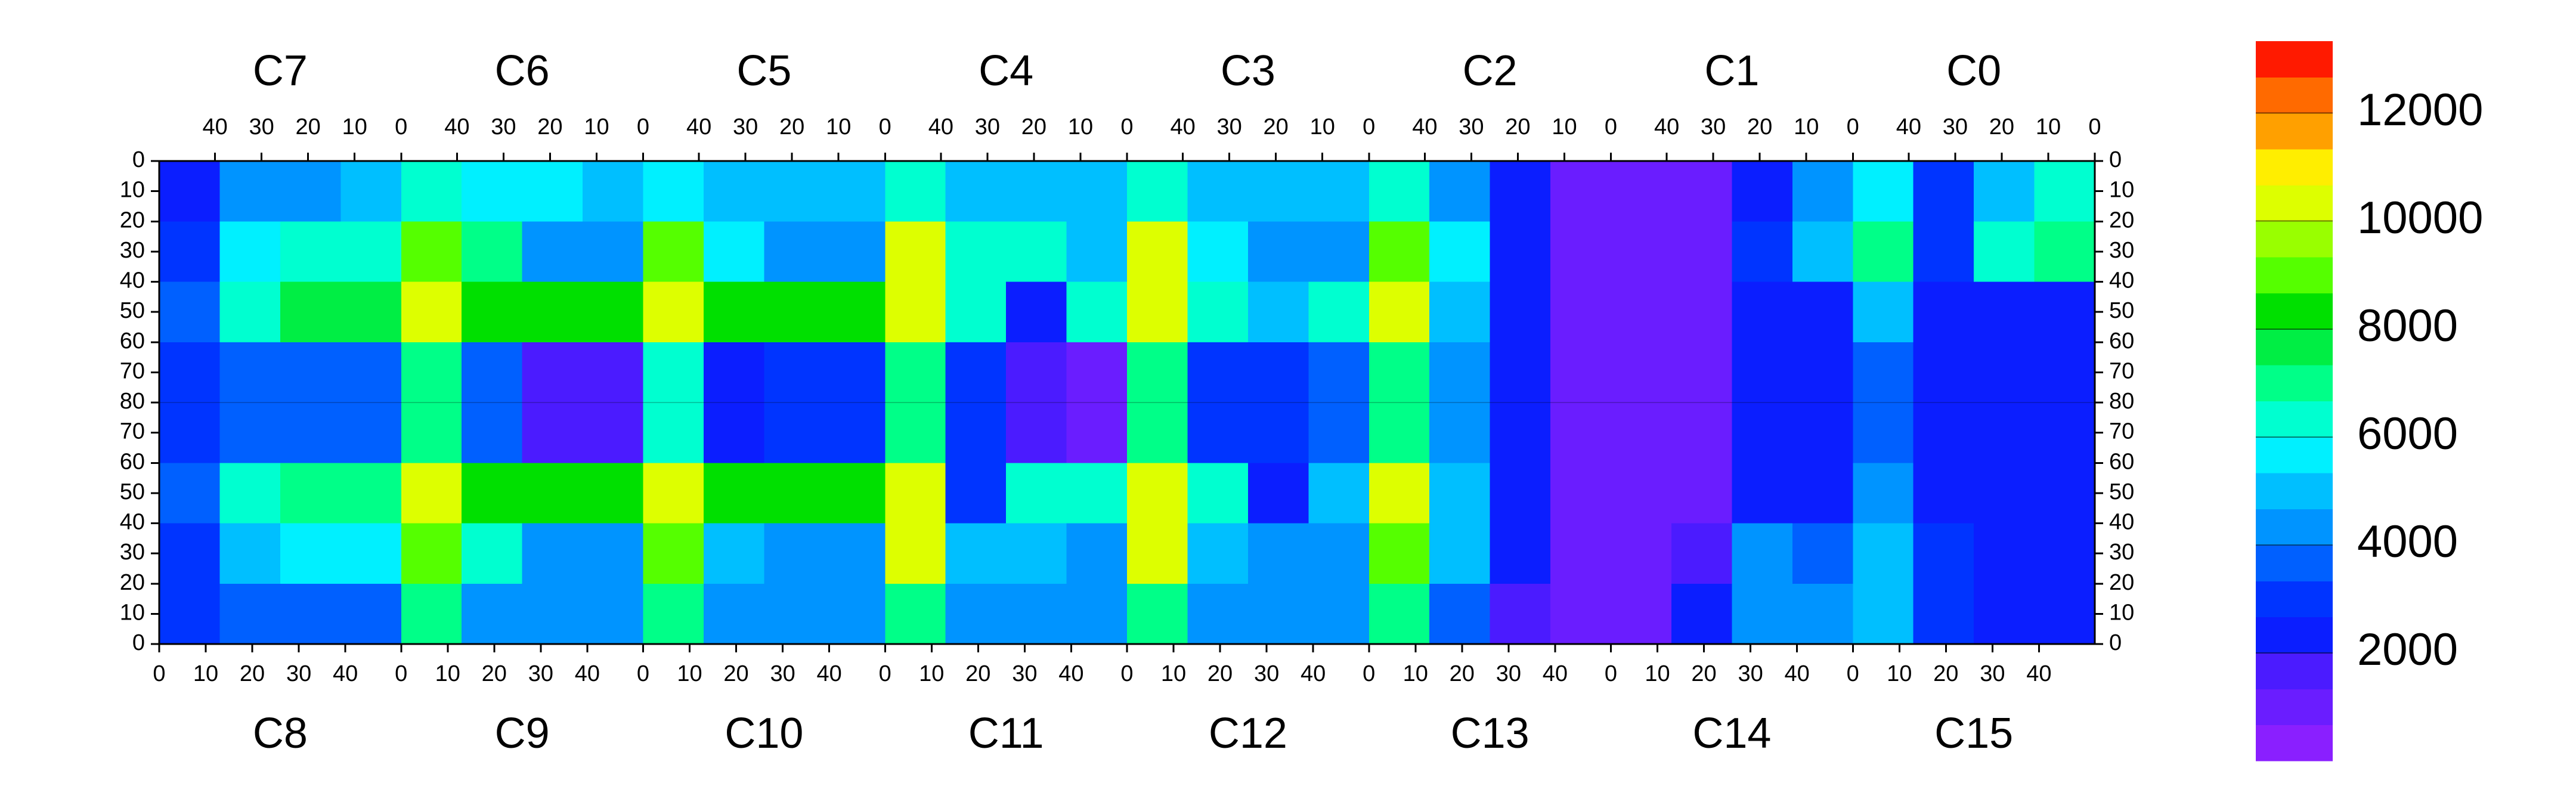 The width and height of the screenshot is (2576, 808). Describe the element at coordinates (280, 71) in the screenshot. I see `chip-label: C7` at that location.